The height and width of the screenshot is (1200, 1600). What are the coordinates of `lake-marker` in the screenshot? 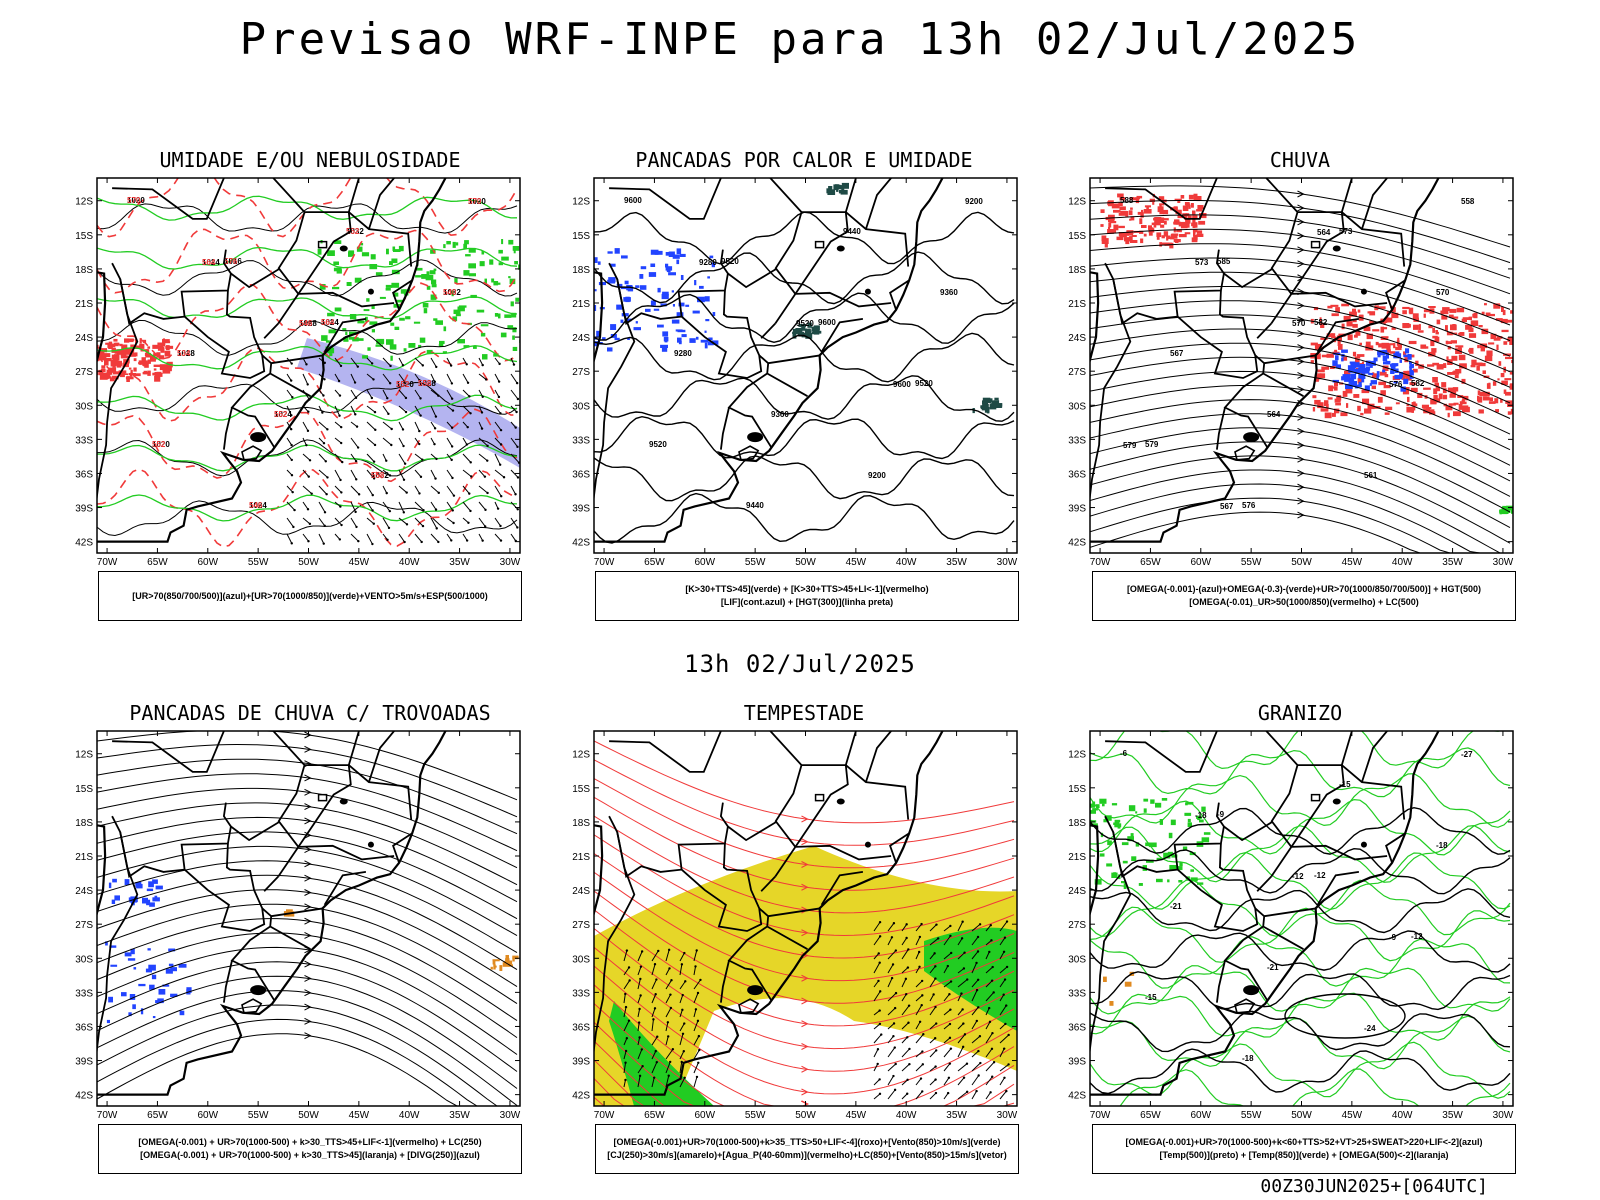 It's located at (755, 990).